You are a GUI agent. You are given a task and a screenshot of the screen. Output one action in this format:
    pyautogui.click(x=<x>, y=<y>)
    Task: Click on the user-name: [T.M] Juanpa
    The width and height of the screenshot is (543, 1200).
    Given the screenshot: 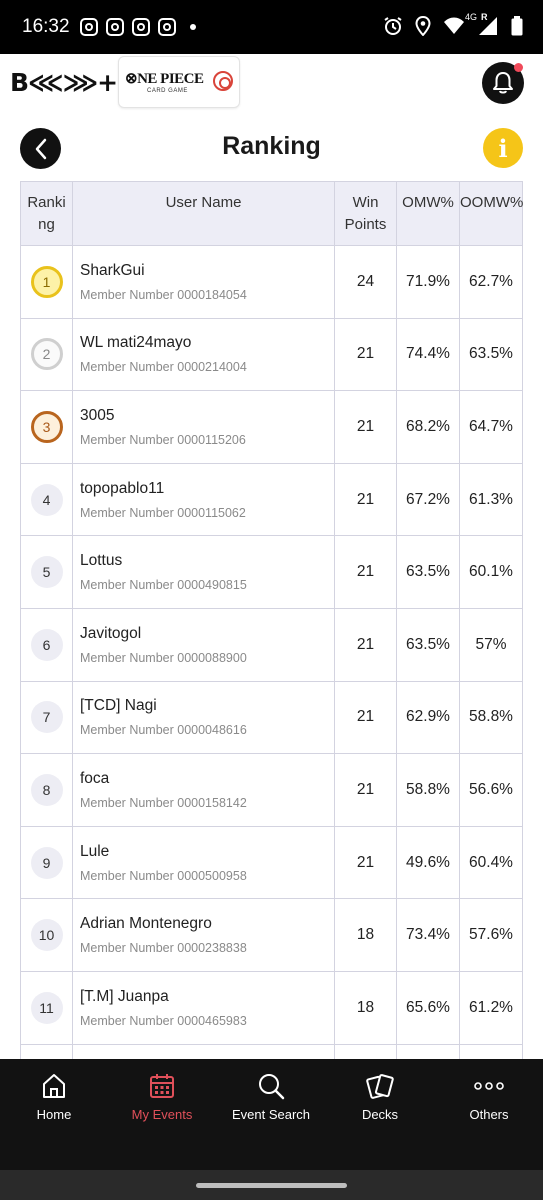 What is the action you would take?
    pyautogui.click(x=124, y=996)
    